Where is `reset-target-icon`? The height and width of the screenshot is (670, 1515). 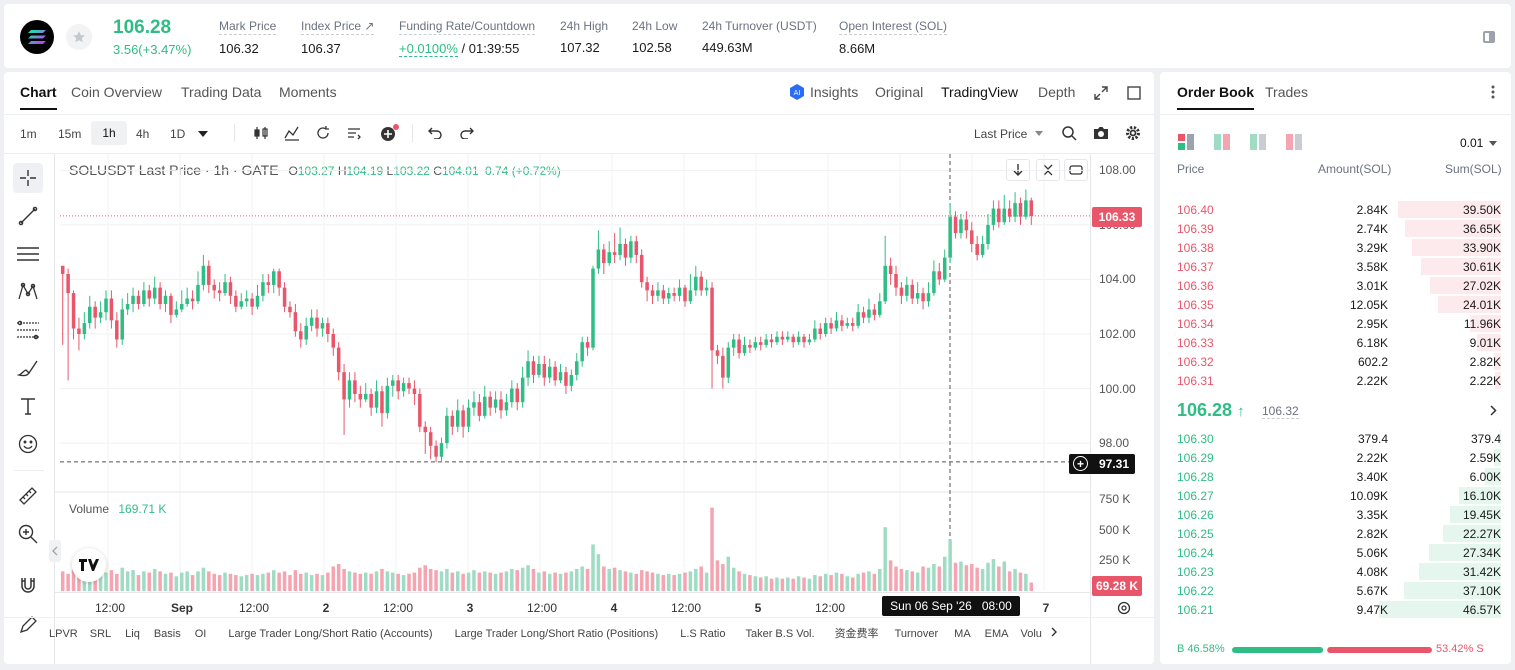
reset-target-icon is located at coordinates (1124, 608).